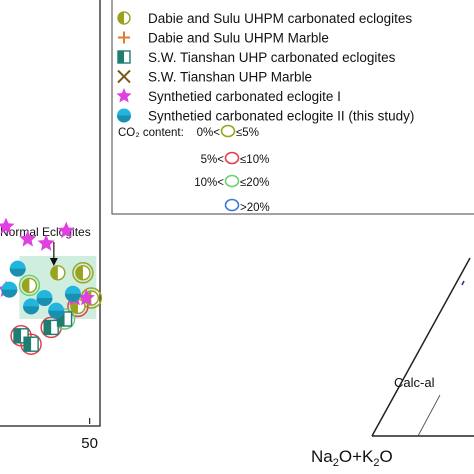  What do you see at coordinates (429, 415) in the screenshot?
I see `ternary-field-boundary` at bounding box center [429, 415].